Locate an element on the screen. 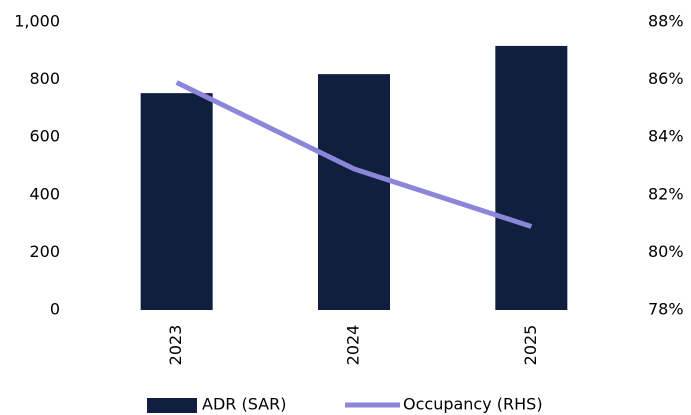 The height and width of the screenshot is (415, 691). x-tick-label: 2025 is located at coordinates (530, 345).